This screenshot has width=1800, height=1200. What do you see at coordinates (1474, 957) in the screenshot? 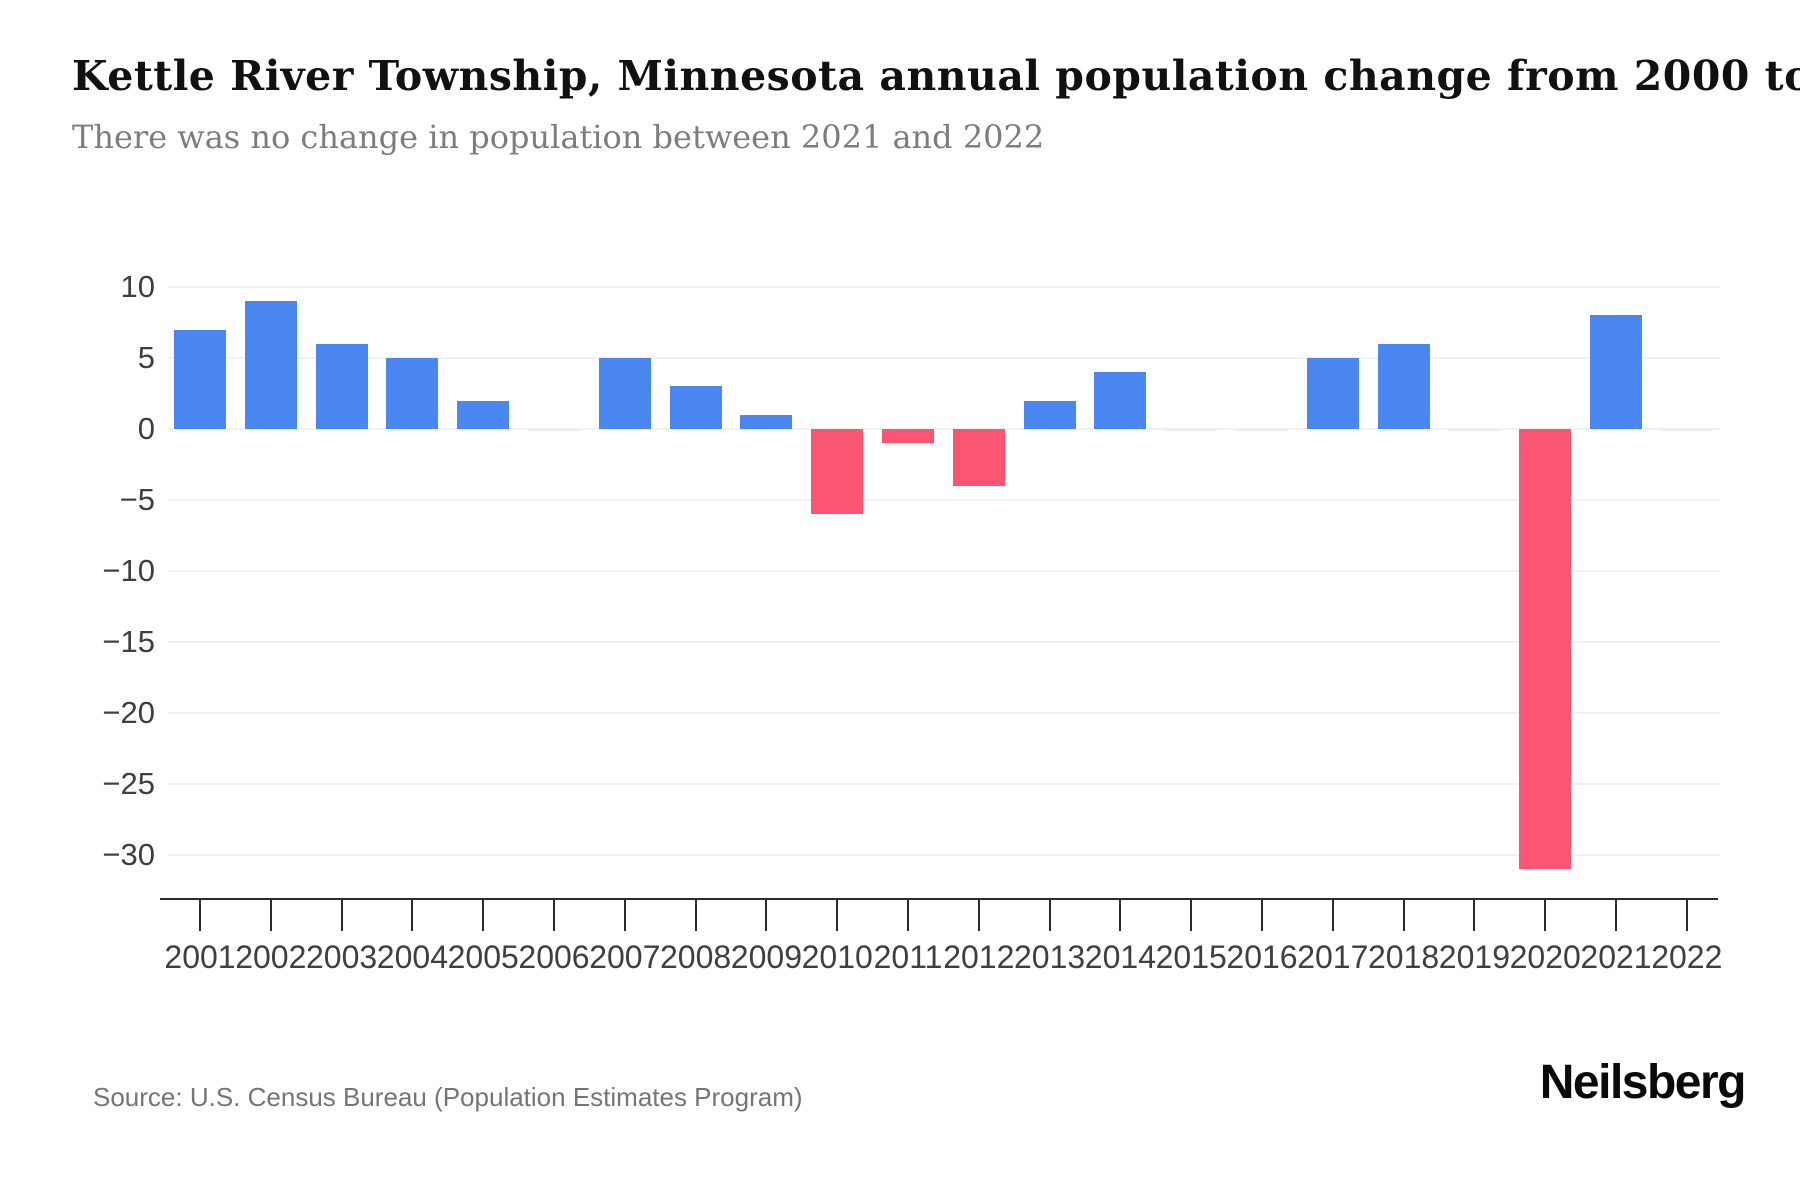
I see `x-axis-label-2019: 2019` at bounding box center [1474, 957].